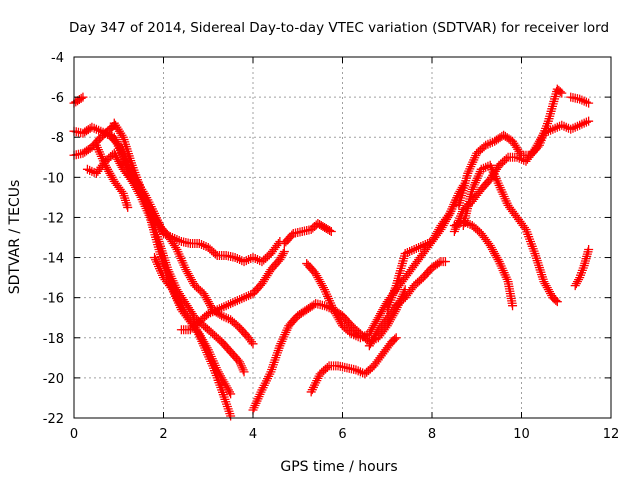  I want to click on y-tick-label: -22, so click(53, 419).